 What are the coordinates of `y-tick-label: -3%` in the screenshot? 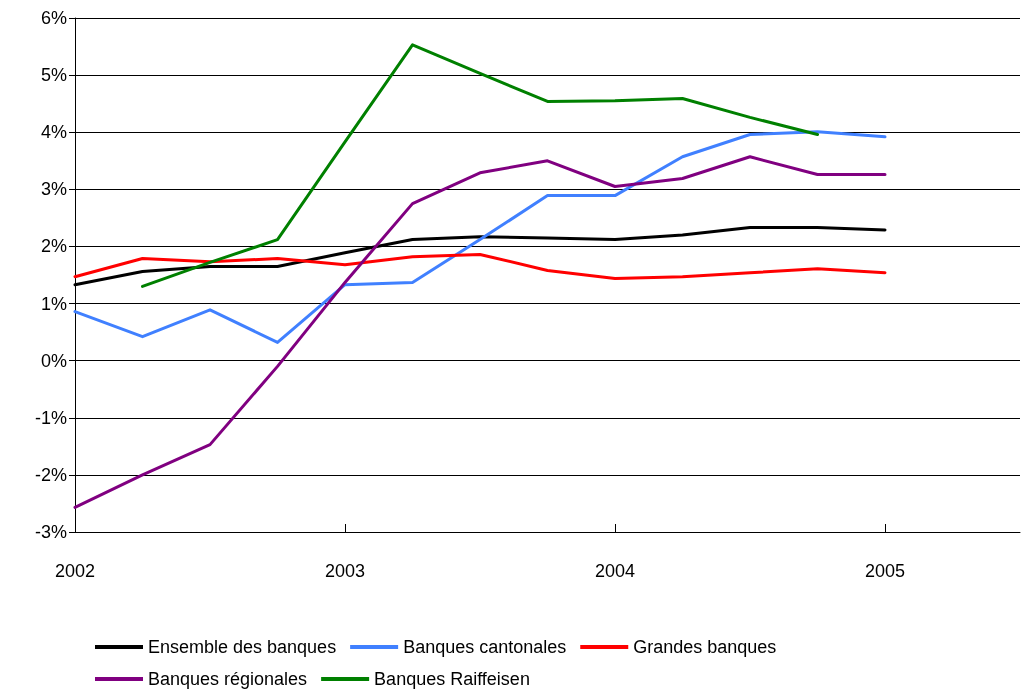 It's located at (50, 532).